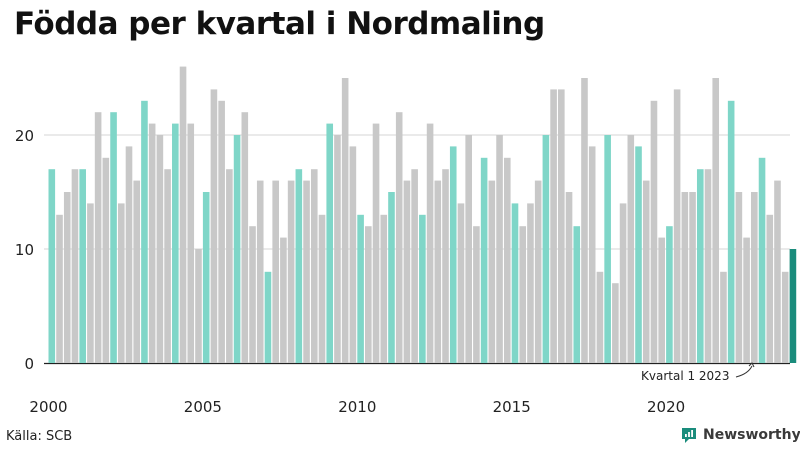 The height and width of the screenshot is (450, 800). I want to click on x-tick-label: 2015, so click(512, 407).